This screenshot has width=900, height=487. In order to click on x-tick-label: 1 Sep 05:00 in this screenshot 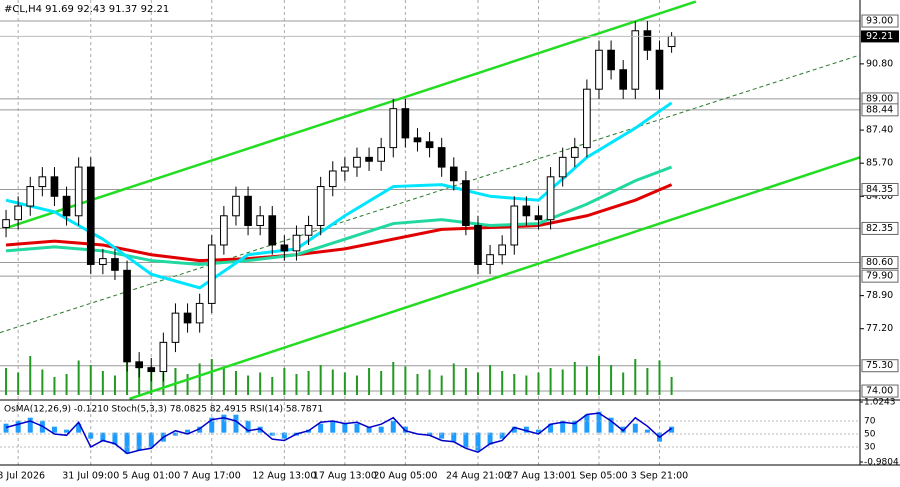, I will do `click(598, 476)`.